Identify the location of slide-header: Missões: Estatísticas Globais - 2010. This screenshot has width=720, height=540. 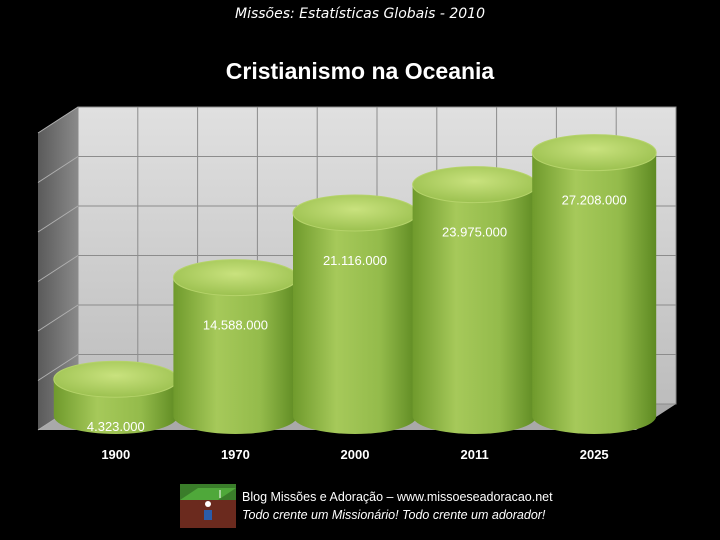
(359, 14).